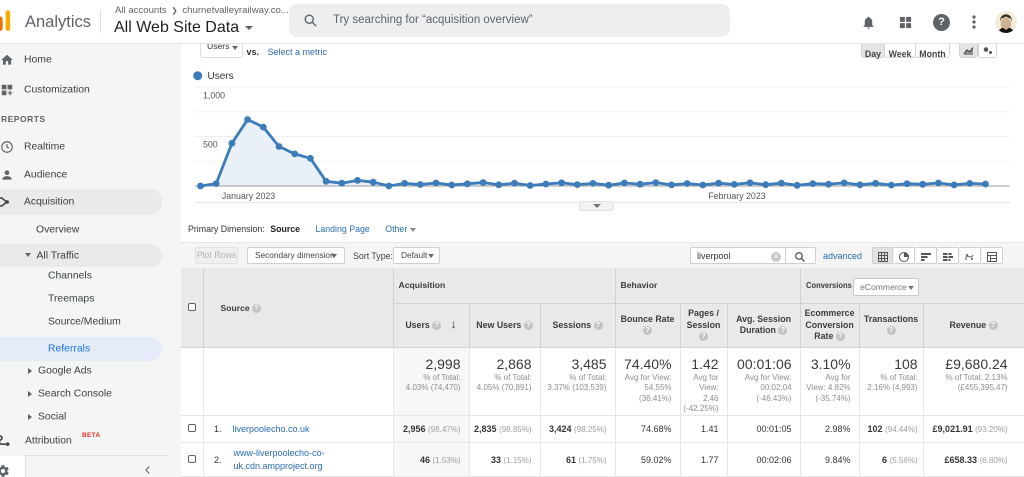 This screenshot has width=1024, height=477. What do you see at coordinates (248, 196) in the screenshot?
I see `svg-text: January 2023` at bounding box center [248, 196].